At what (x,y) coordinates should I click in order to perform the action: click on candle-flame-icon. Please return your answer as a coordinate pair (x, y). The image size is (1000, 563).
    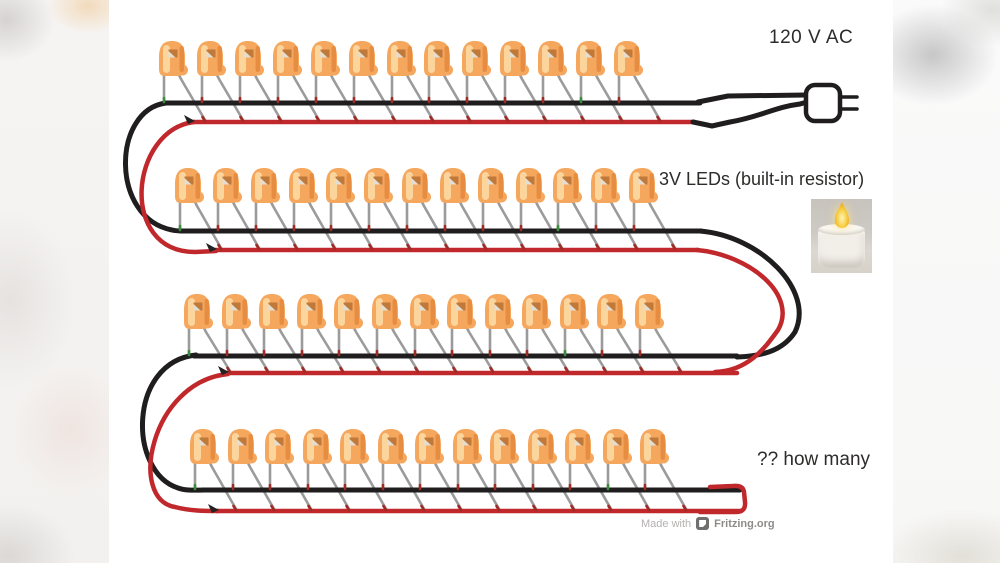
    Looking at the image, I should click on (842, 215).